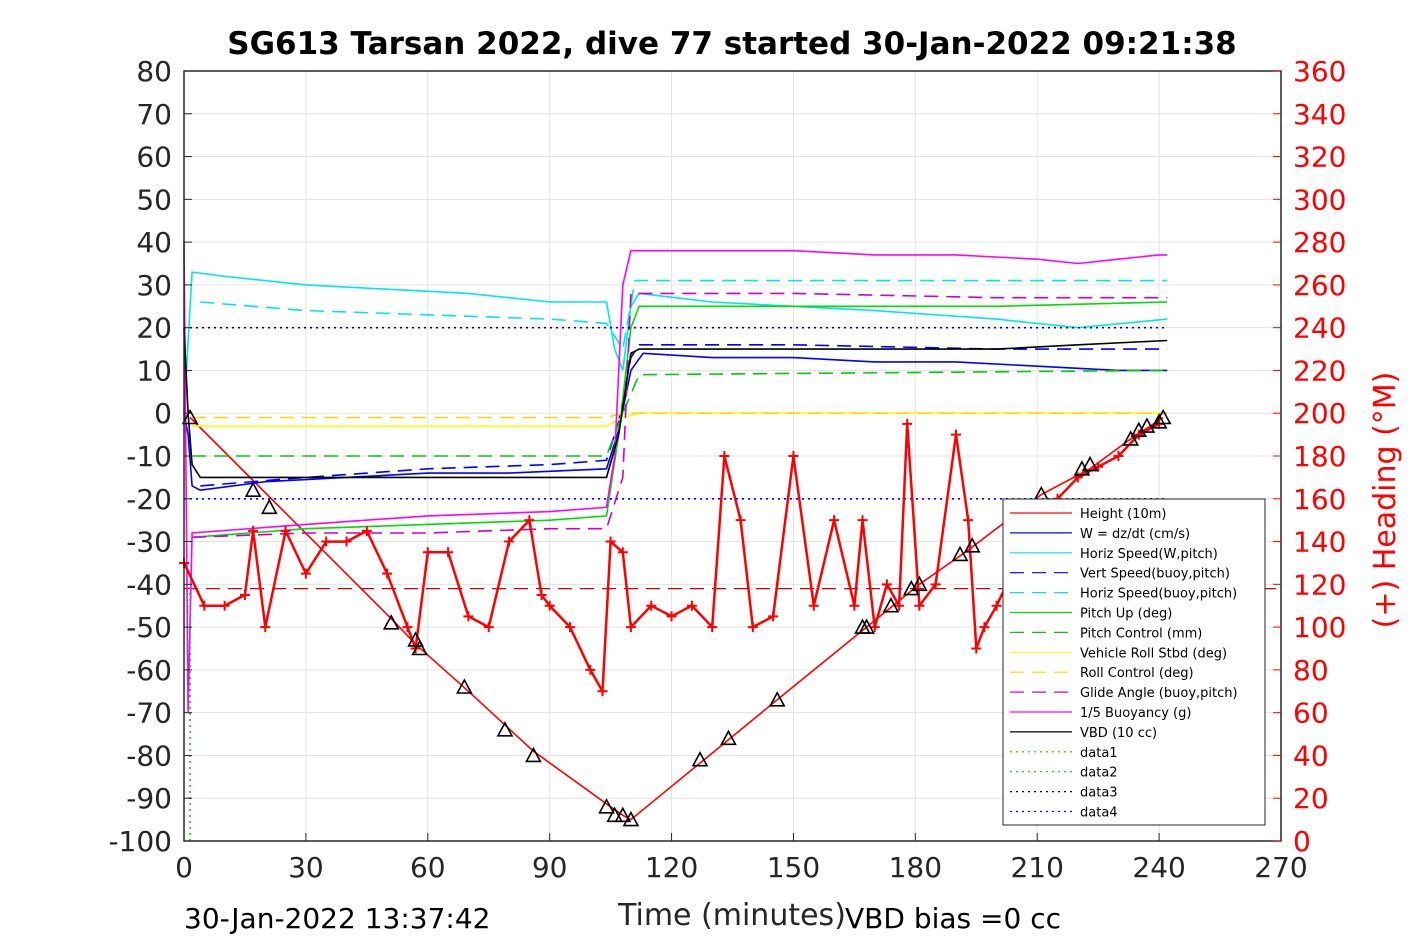  I want to click on y-right-tick-label: 220, so click(1319, 370).